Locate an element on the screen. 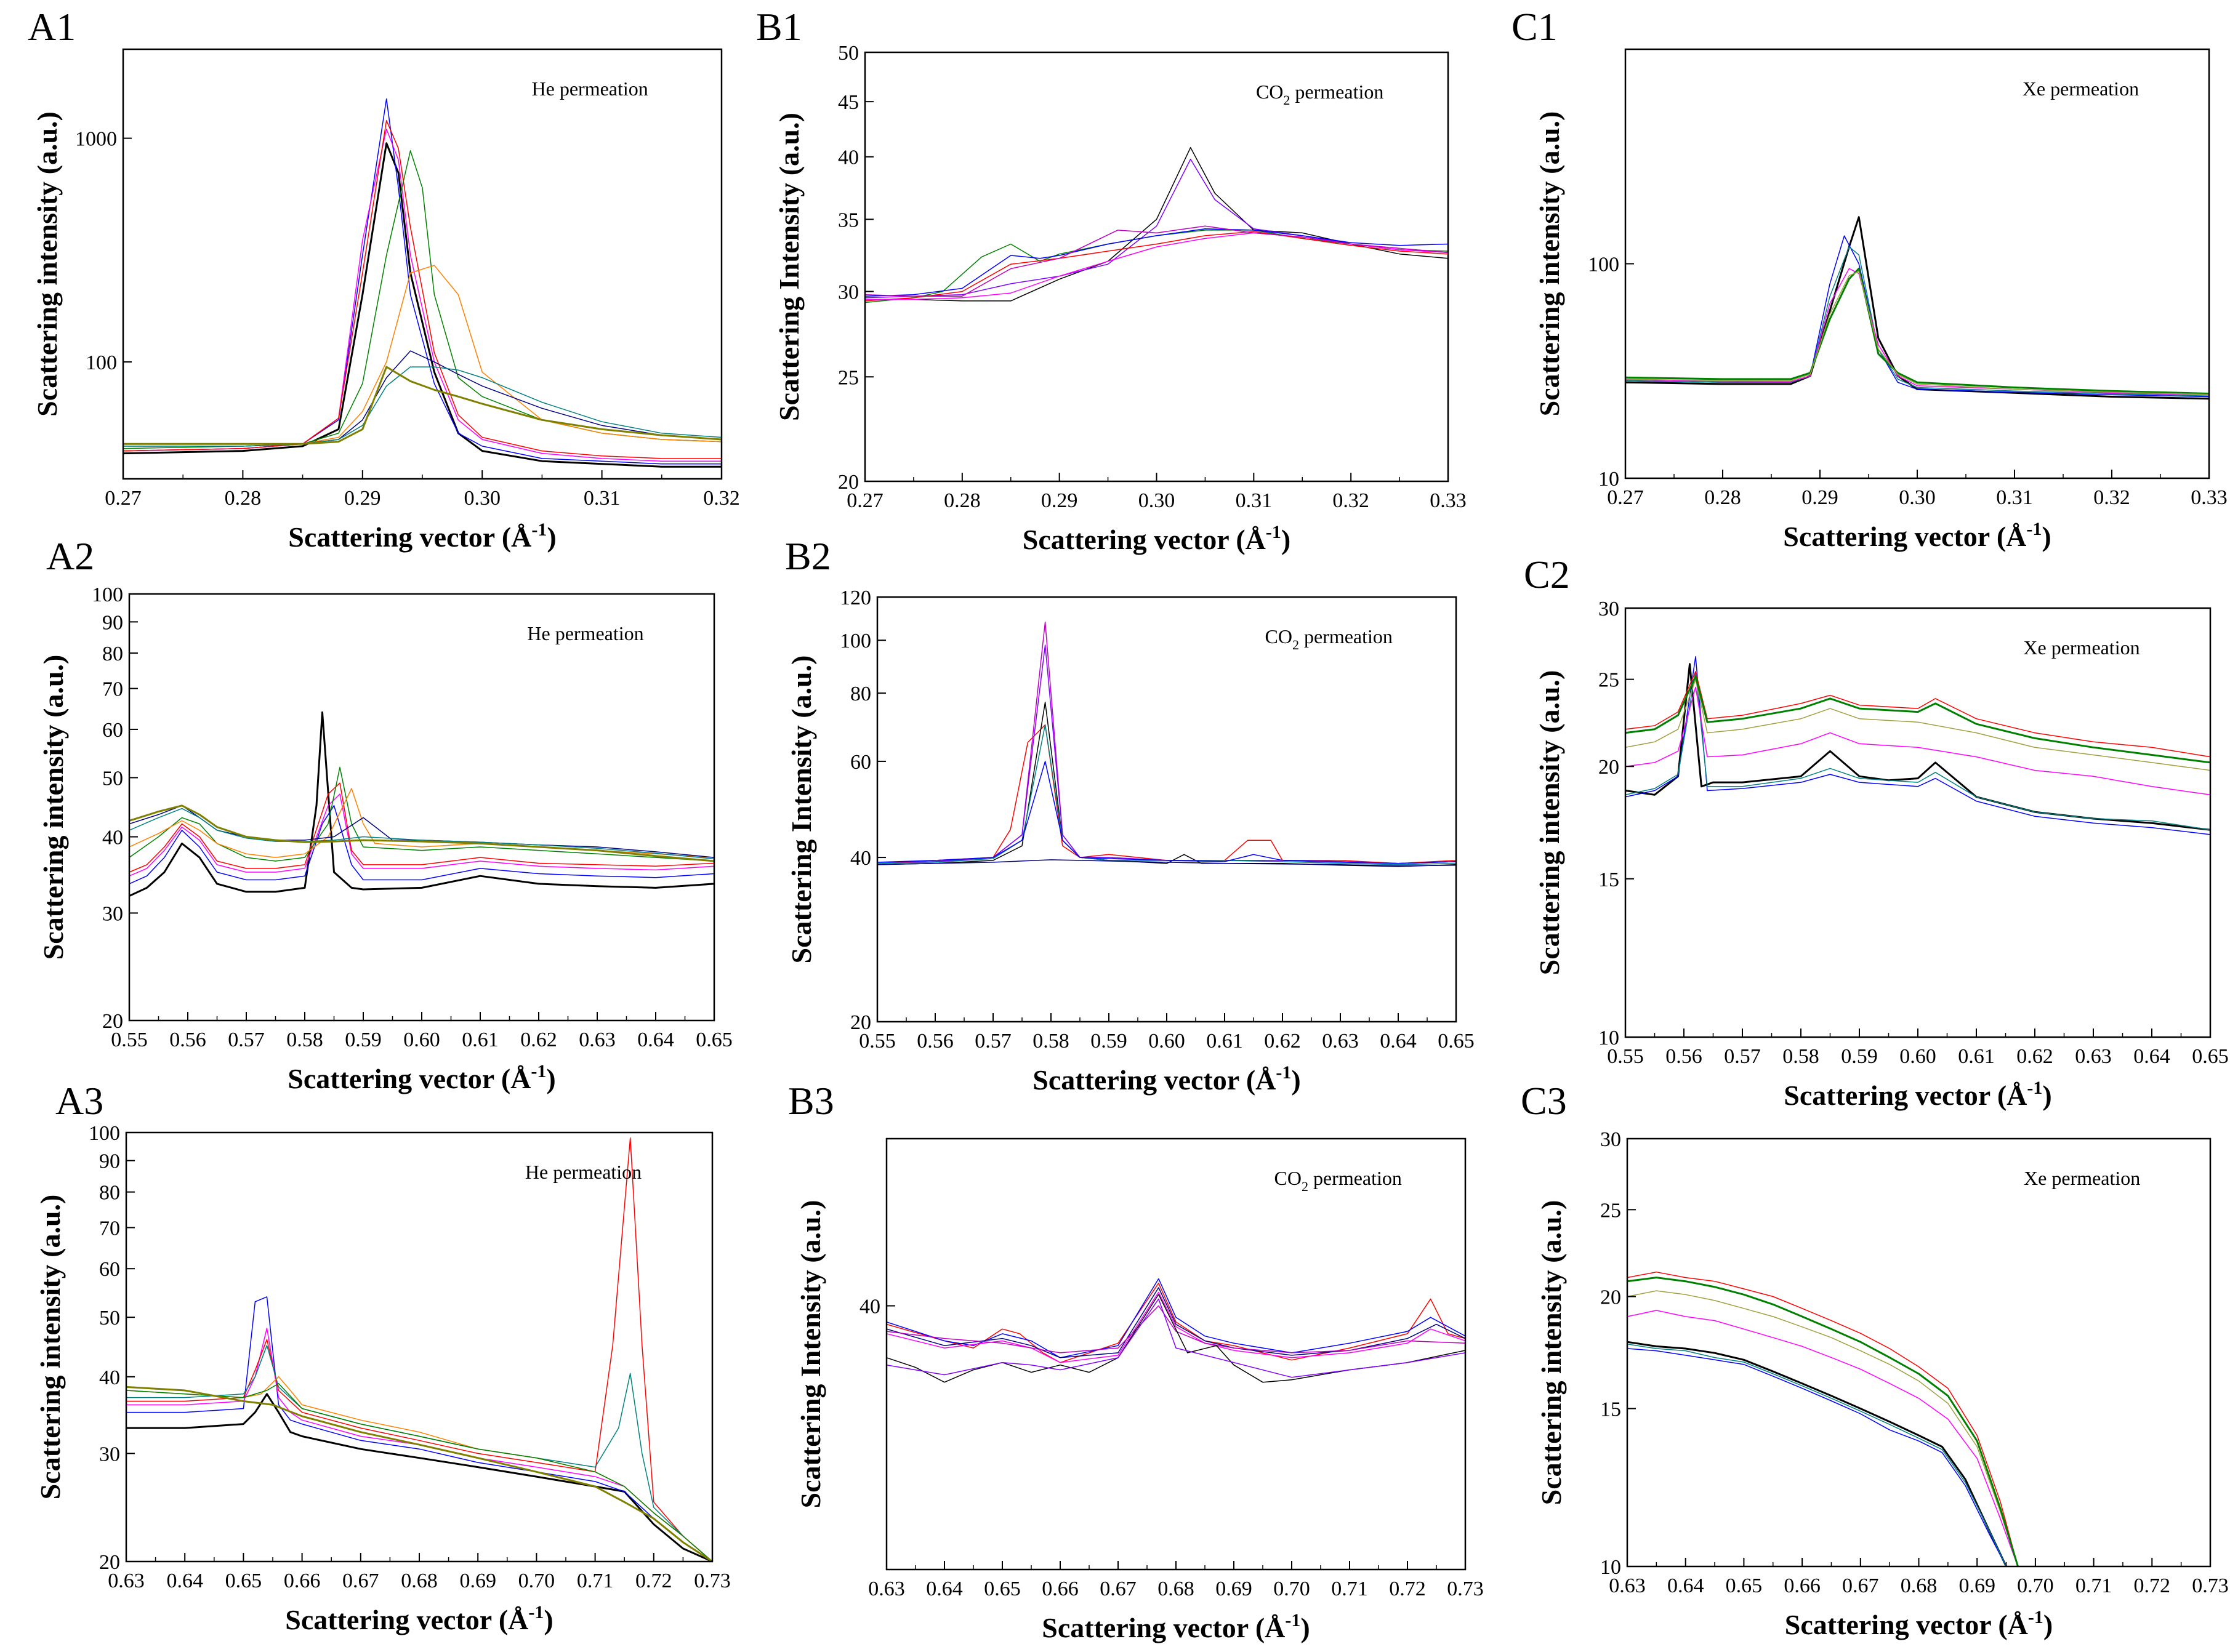 The height and width of the screenshot is (1652, 2230). series-line-green is located at coordinates (421, 814).